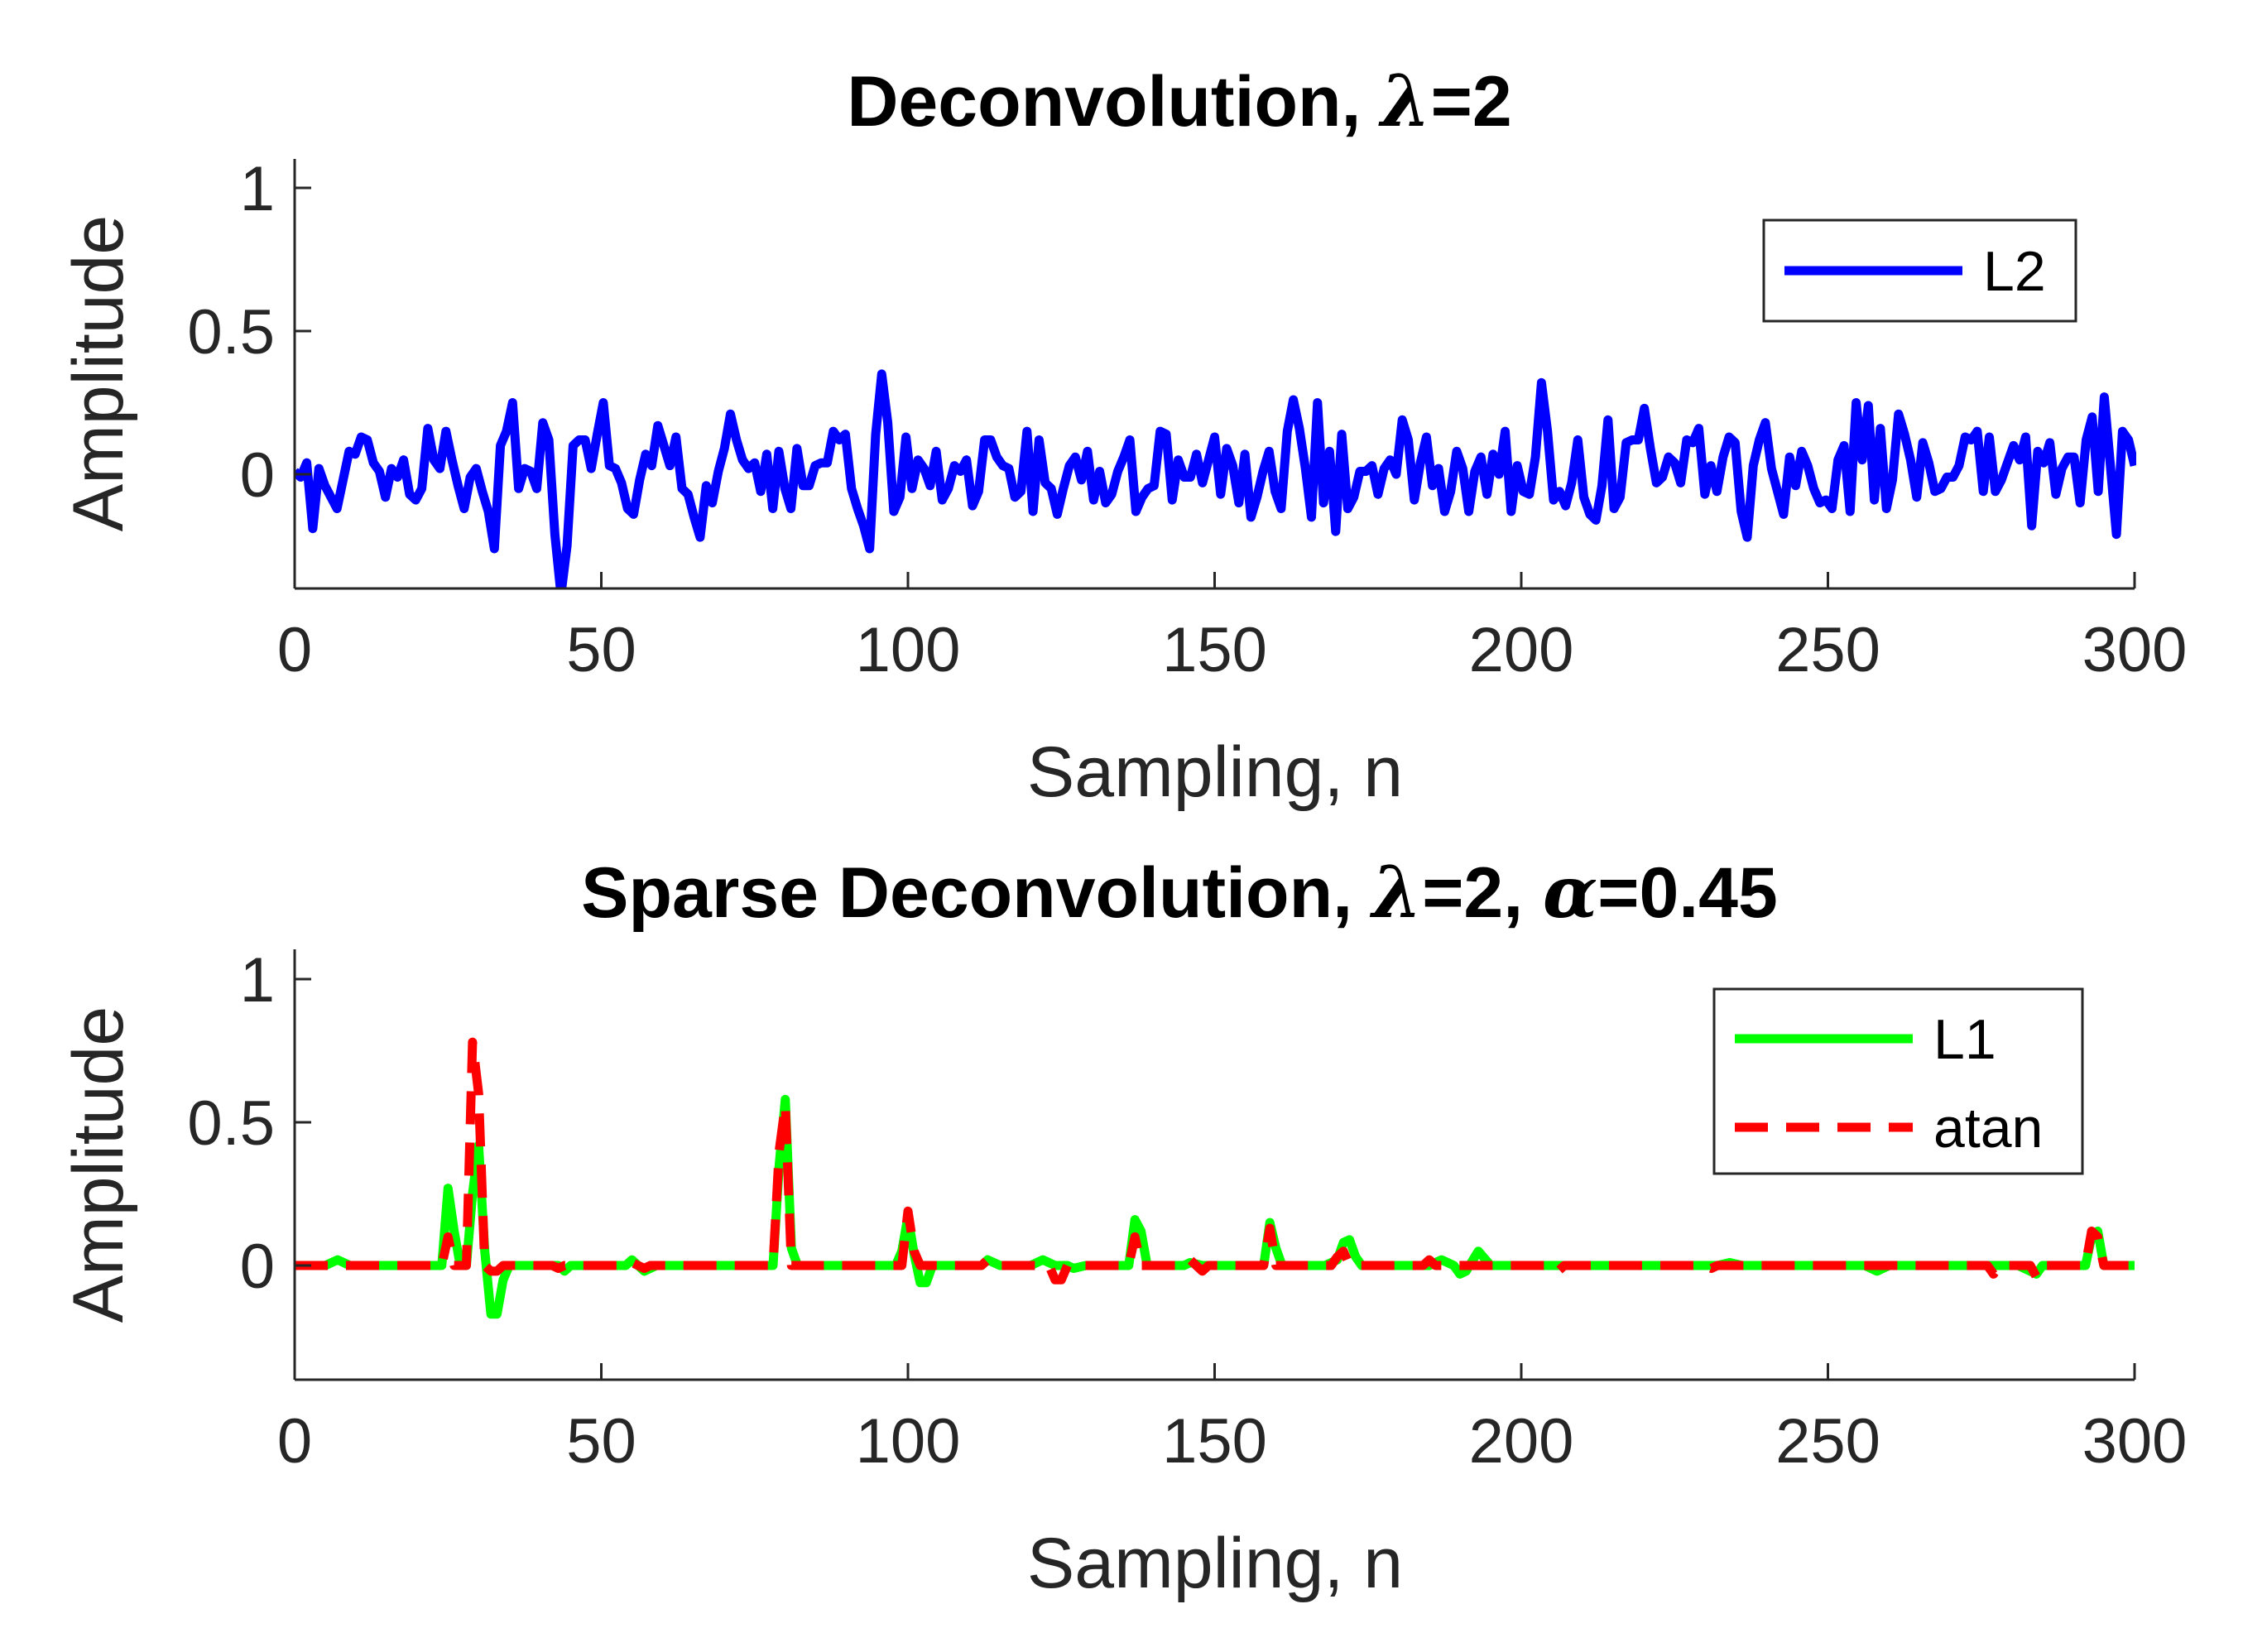 The height and width of the screenshot is (1652, 2267). Describe the element at coordinates (1179, 101) in the screenshot. I see `top-chart-title: Deconvolution, λ=2` at that location.